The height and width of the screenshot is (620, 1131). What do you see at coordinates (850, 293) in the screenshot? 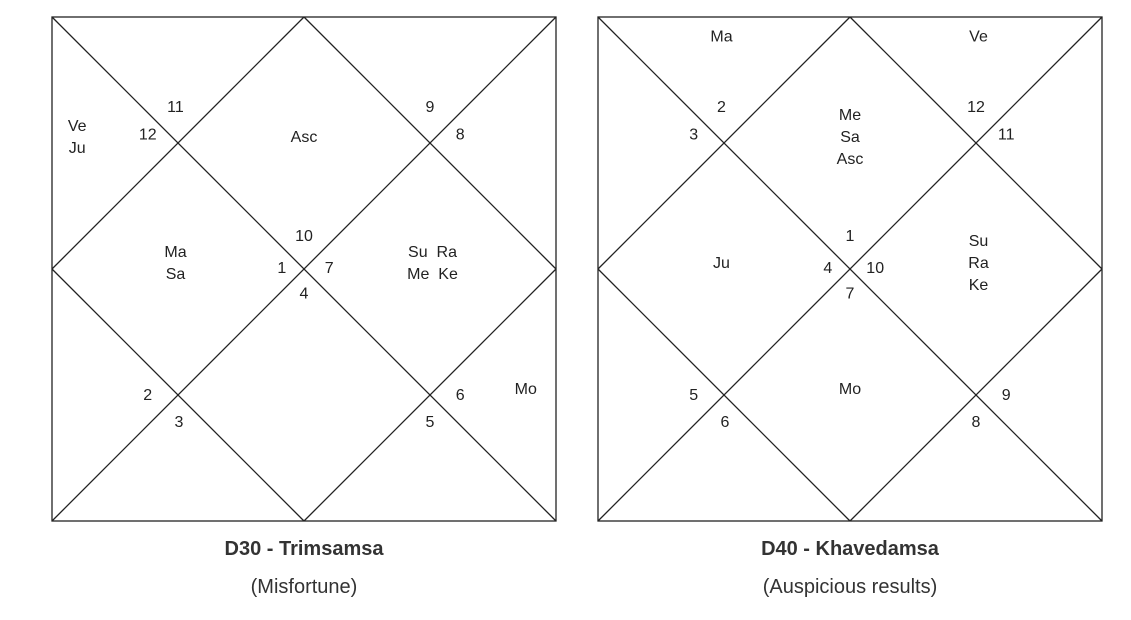
I see `house-7-sign-number: 7` at bounding box center [850, 293].